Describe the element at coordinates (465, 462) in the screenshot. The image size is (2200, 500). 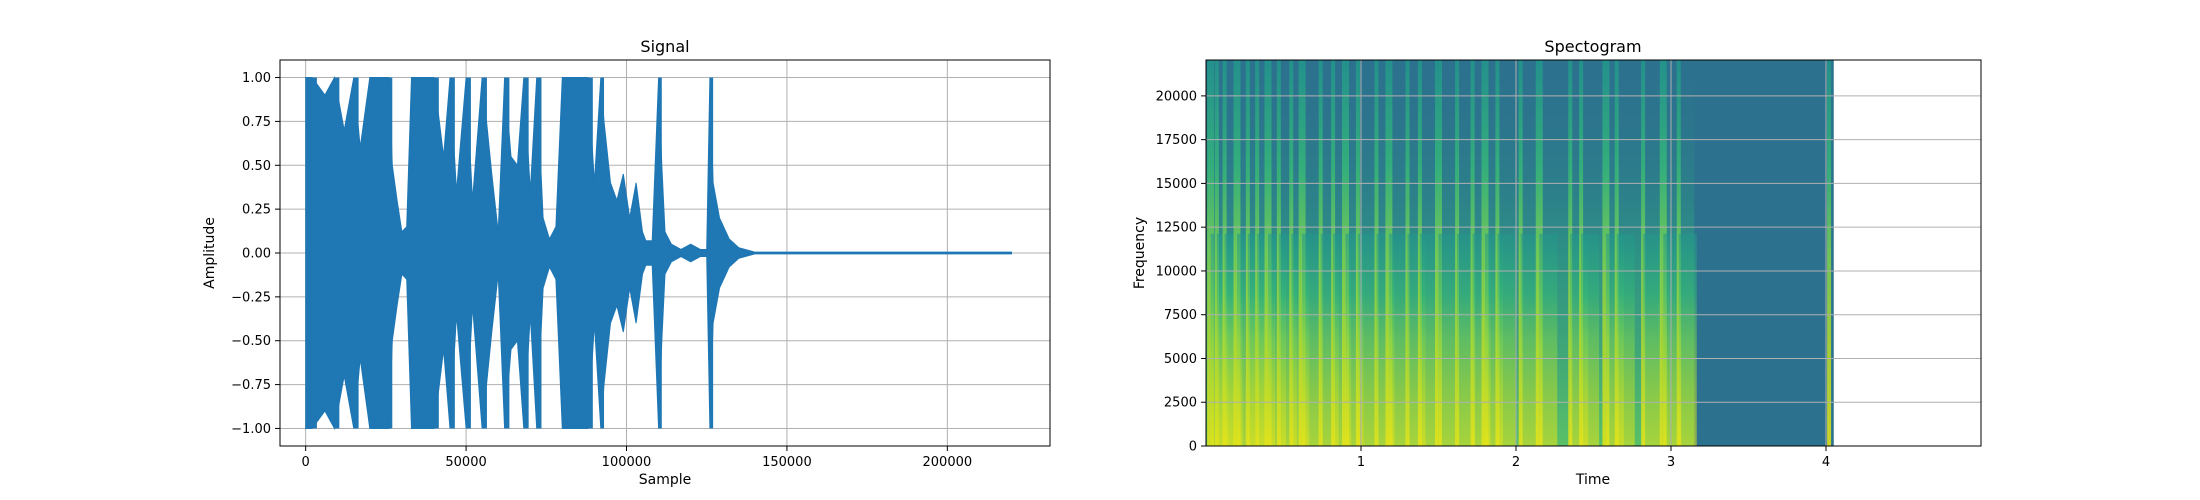
I see `signal-xtick-label: 50000` at that location.